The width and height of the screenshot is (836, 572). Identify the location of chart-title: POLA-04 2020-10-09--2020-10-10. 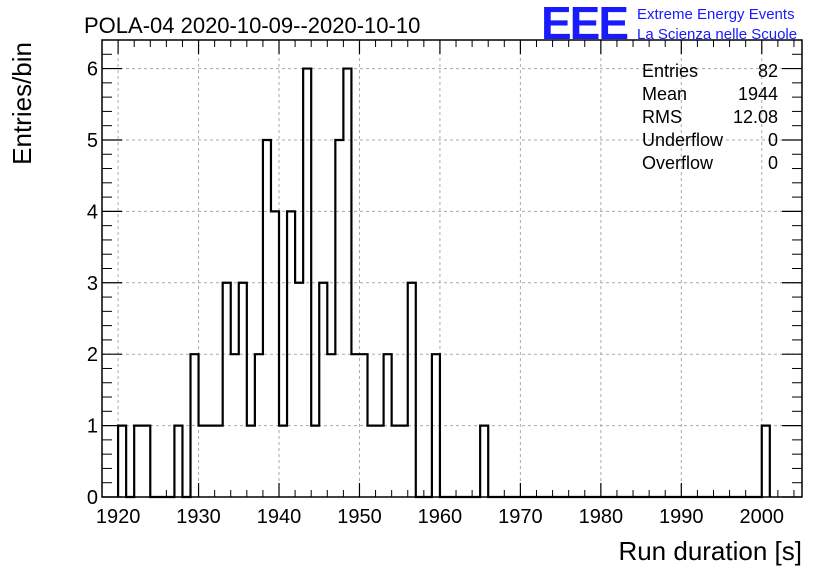
(252, 25).